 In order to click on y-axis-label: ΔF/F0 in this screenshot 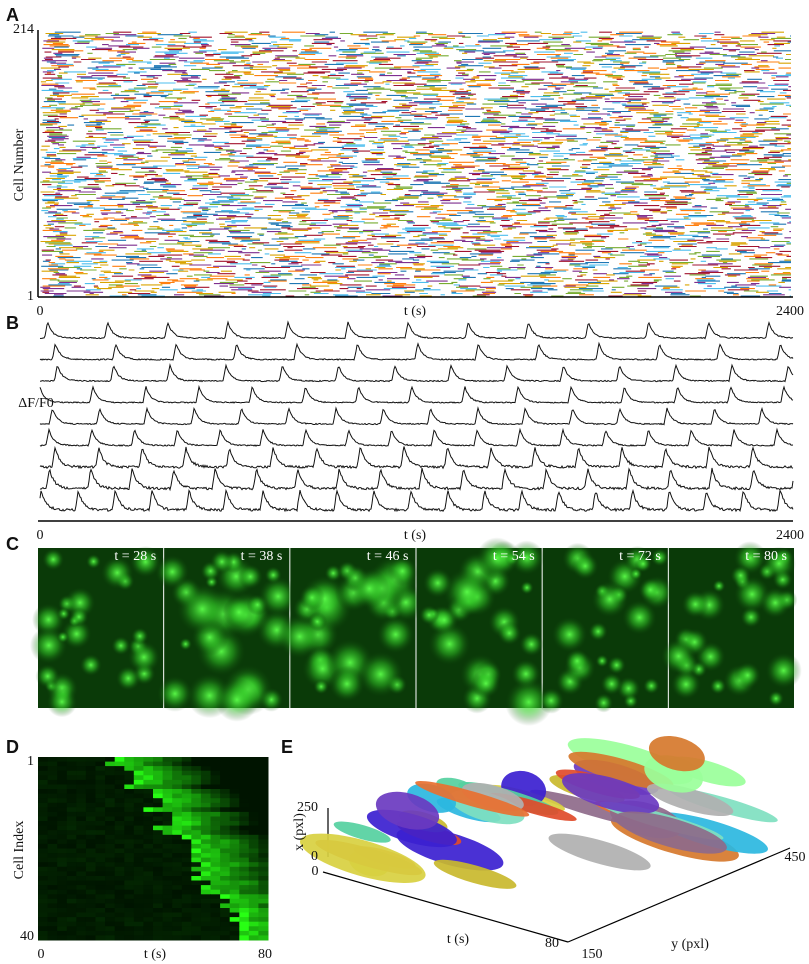, I will do `click(35, 403)`.